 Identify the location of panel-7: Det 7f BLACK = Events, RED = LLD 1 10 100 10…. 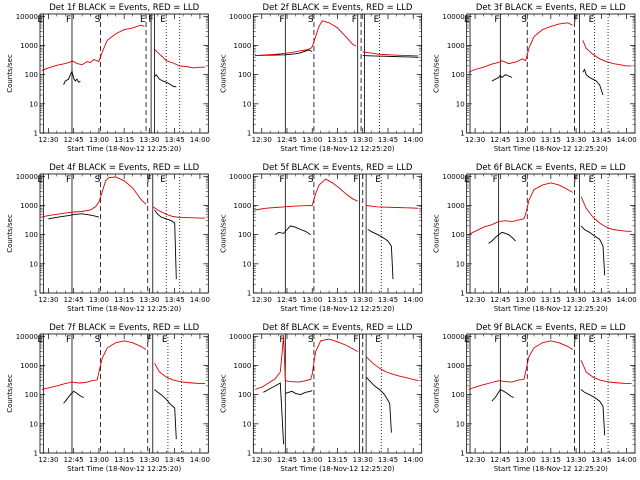
(108, 398).